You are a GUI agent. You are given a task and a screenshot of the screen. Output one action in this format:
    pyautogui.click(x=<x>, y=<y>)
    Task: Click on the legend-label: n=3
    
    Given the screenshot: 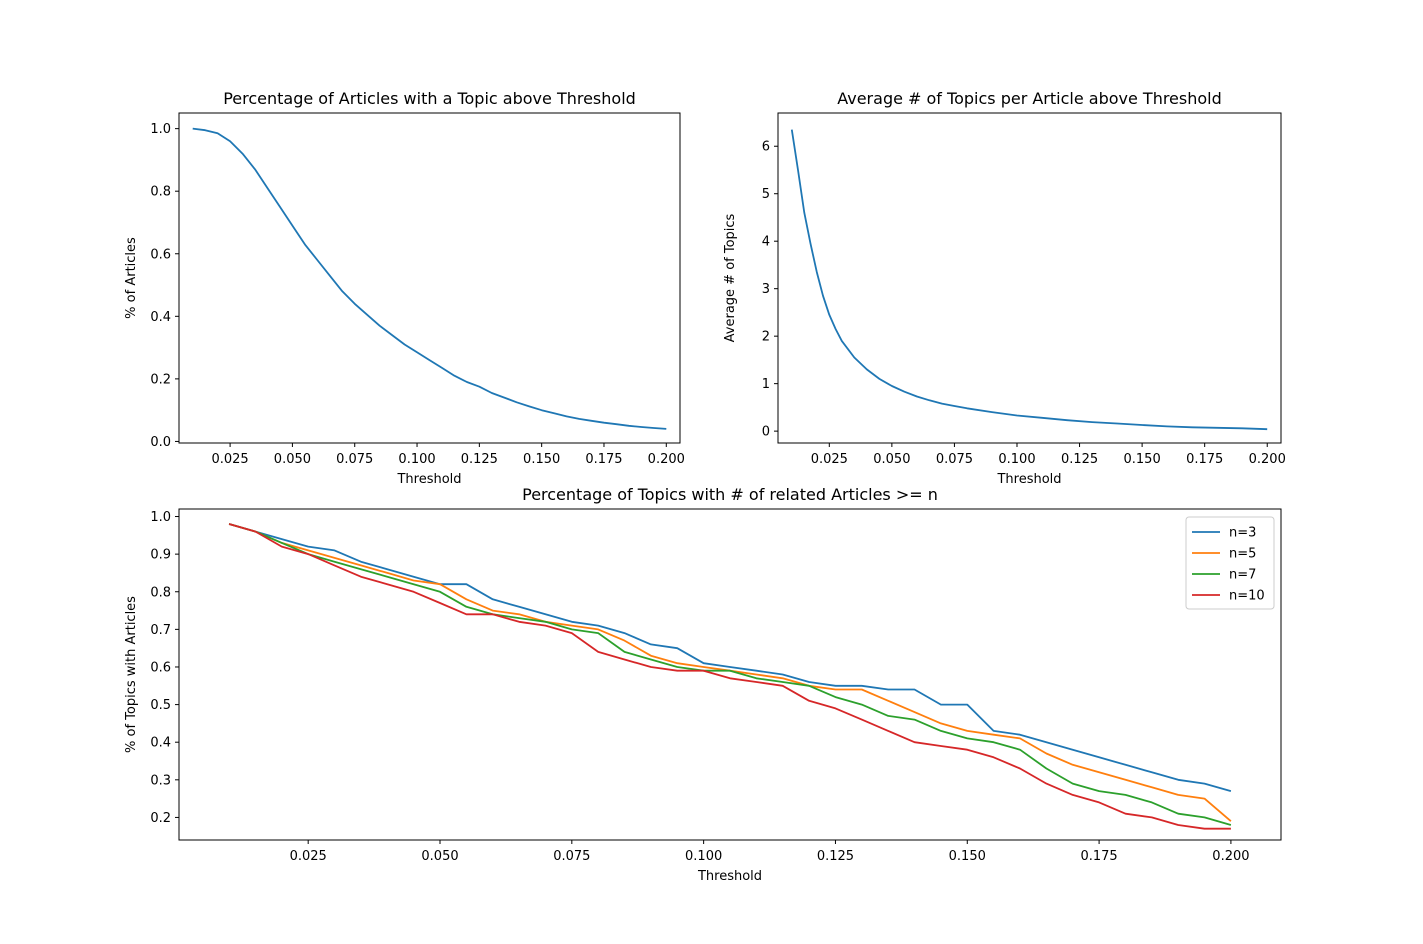 What is the action you would take?
    pyautogui.click(x=1242, y=533)
    